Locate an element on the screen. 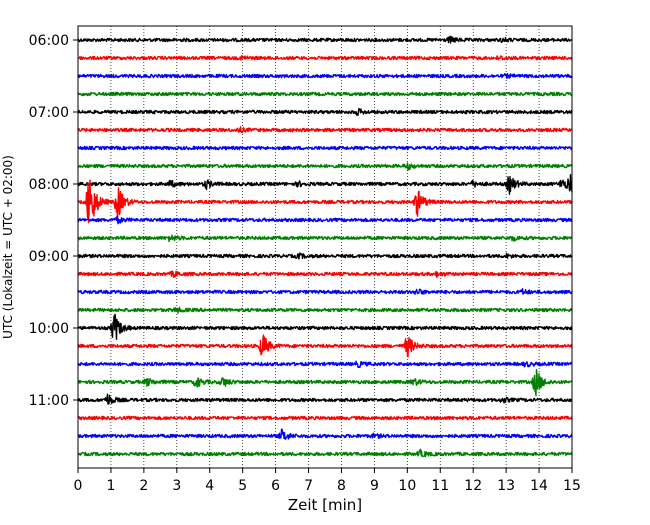  x-axis-label: Zeit [min] is located at coordinates (325, 505).